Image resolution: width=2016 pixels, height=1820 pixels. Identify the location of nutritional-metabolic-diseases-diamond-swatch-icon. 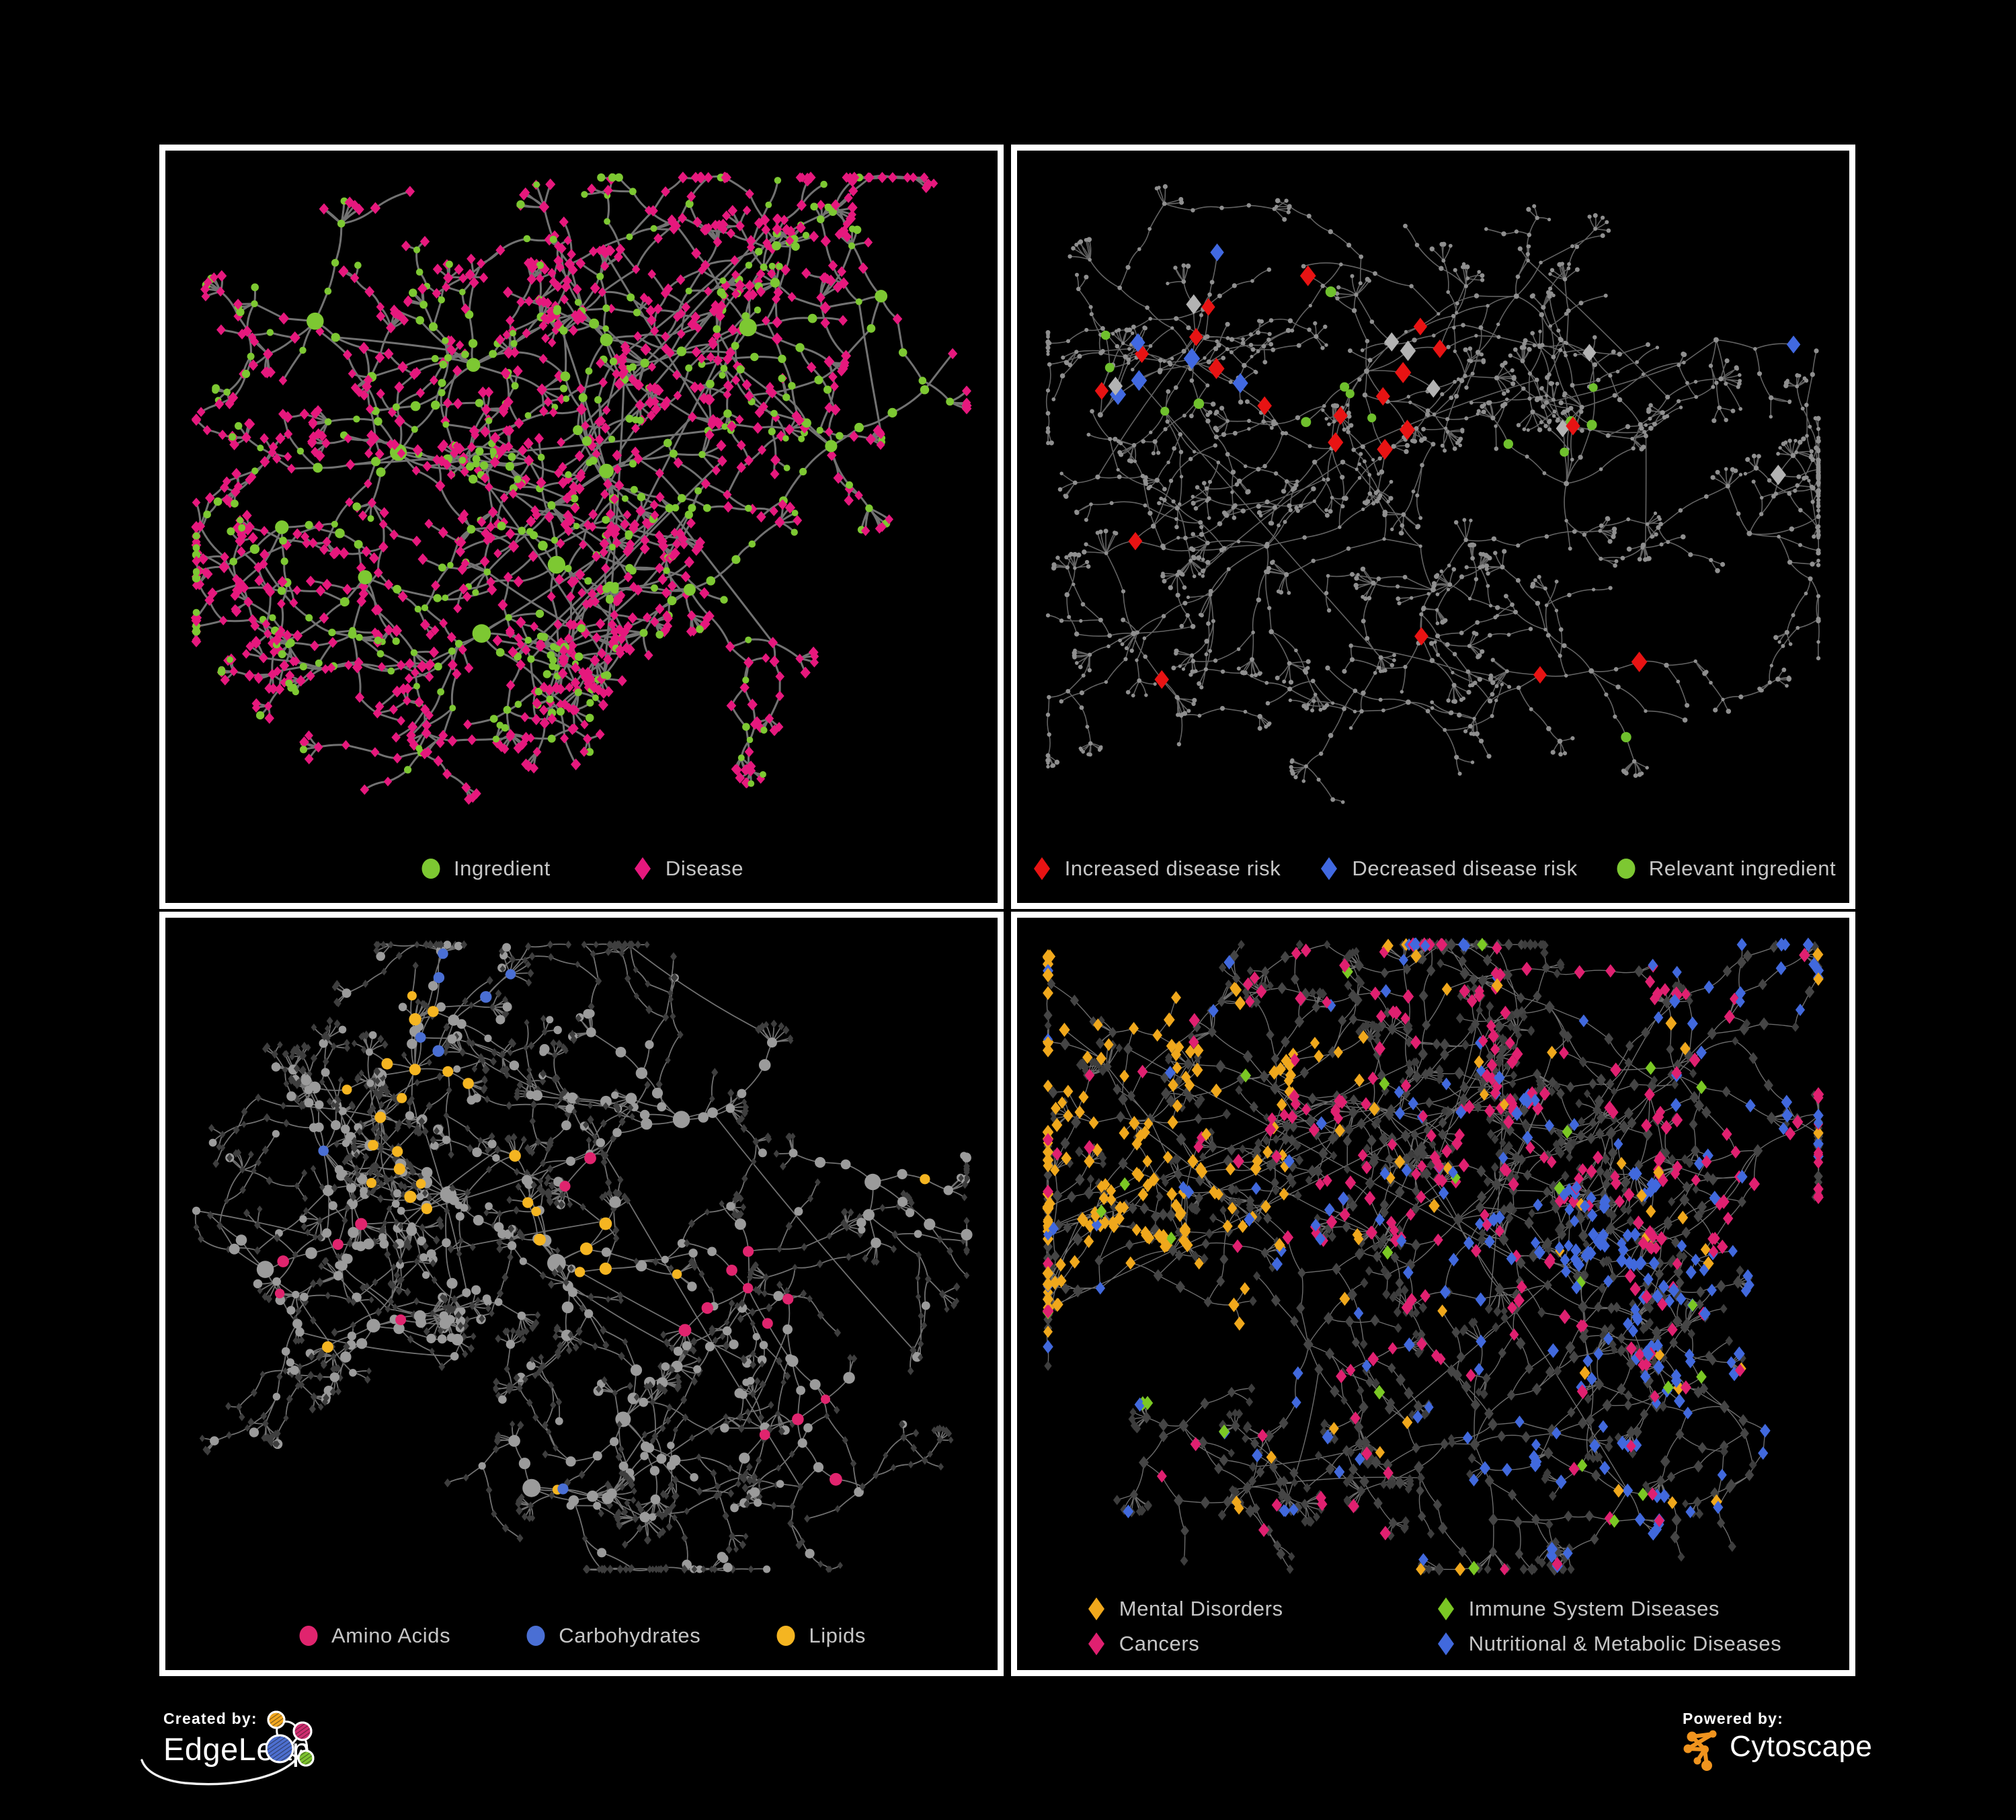
(1445, 1643).